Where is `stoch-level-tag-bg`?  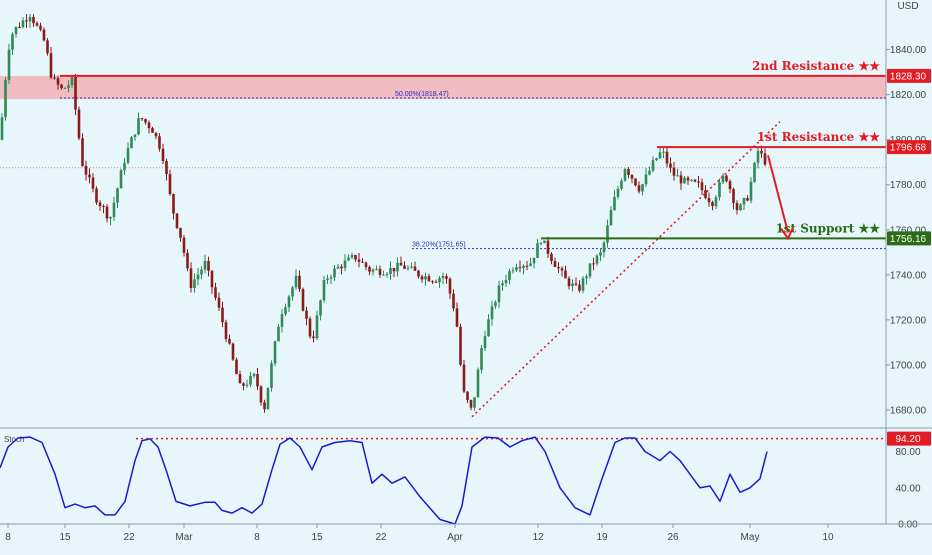 stoch-level-tag-bg is located at coordinates (909, 438).